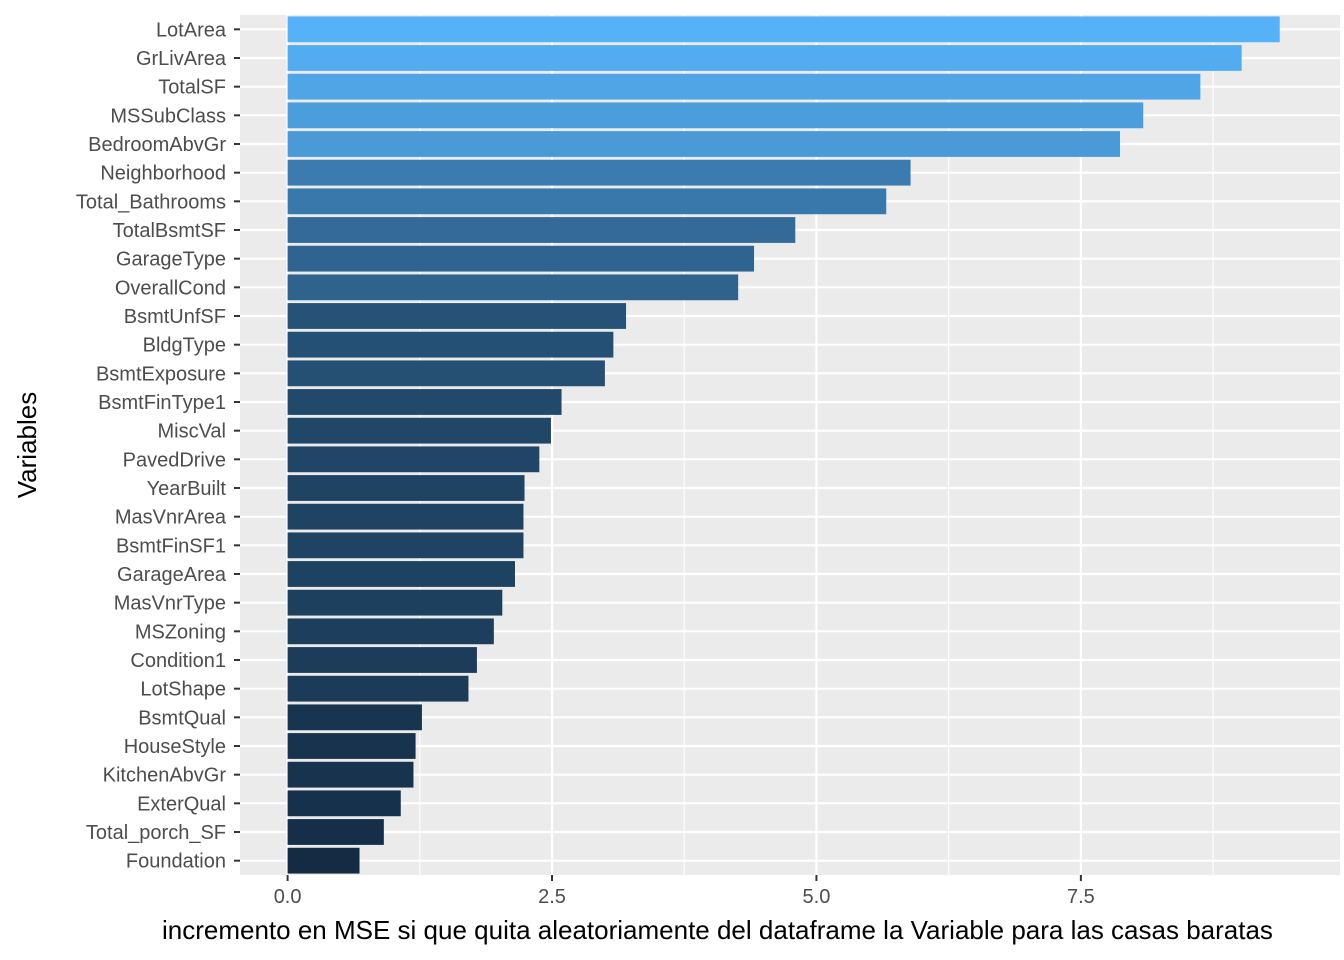 This screenshot has width=1344, height=960. I want to click on y-axis-title: Variables, so click(27, 445).